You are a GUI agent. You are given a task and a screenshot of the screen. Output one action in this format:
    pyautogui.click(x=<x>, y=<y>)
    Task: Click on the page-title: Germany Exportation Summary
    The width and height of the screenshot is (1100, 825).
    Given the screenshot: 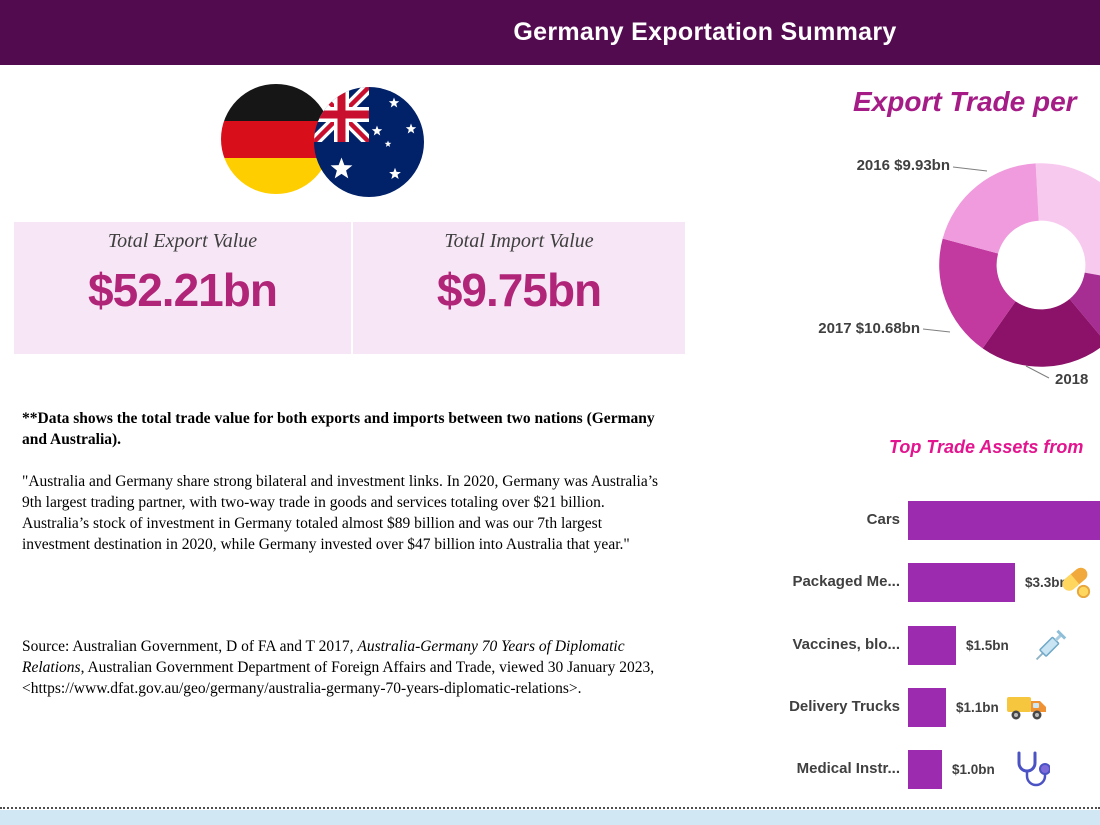 What is the action you would take?
    pyautogui.click(x=705, y=32)
    